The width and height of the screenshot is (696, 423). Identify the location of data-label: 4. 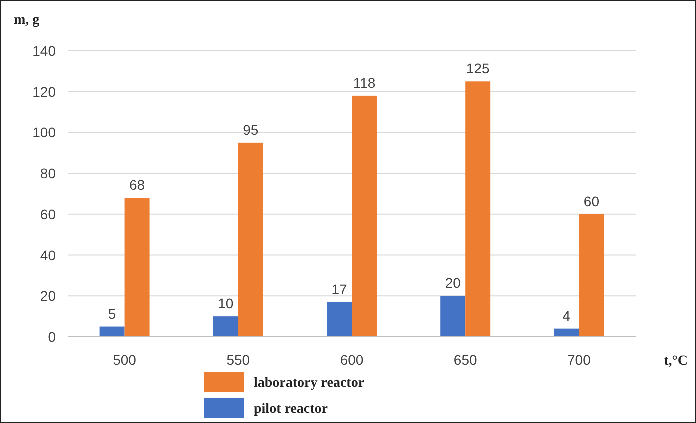
(566, 316).